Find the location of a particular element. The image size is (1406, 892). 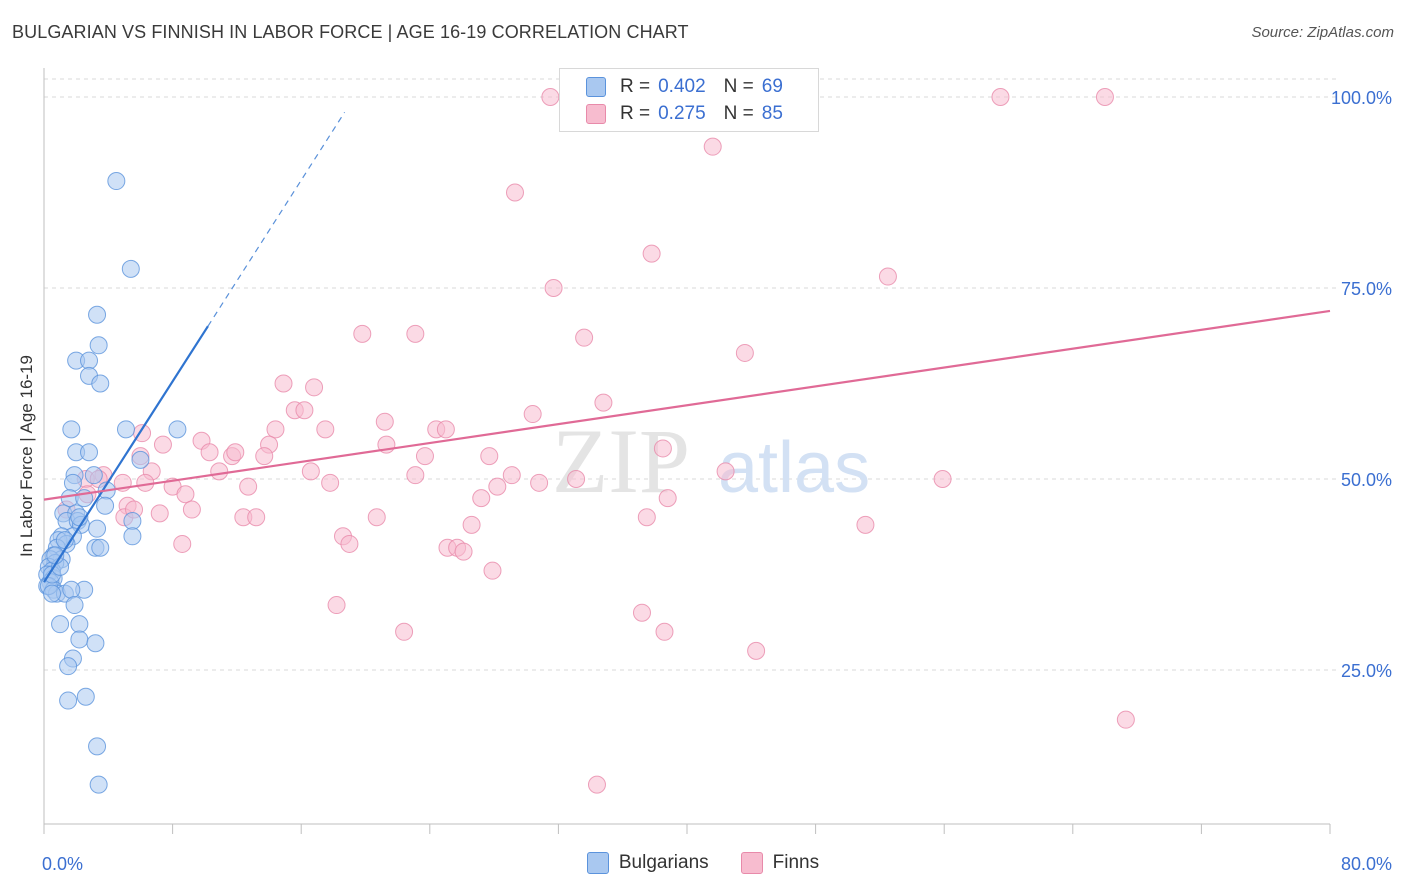

n-label: N = is located at coordinates (738, 113).